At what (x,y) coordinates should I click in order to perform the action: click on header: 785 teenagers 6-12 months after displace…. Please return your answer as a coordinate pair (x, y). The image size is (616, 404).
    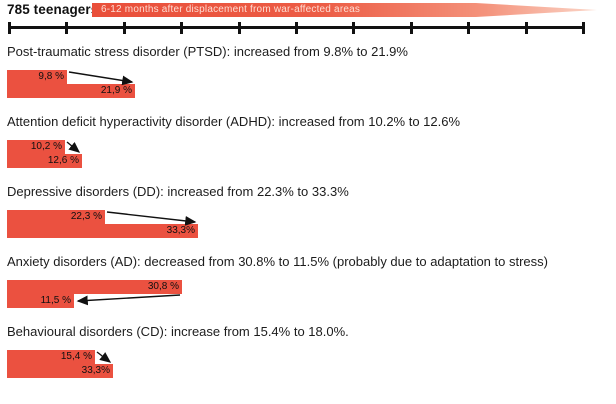
    Looking at the image, I should click on (311, 10).